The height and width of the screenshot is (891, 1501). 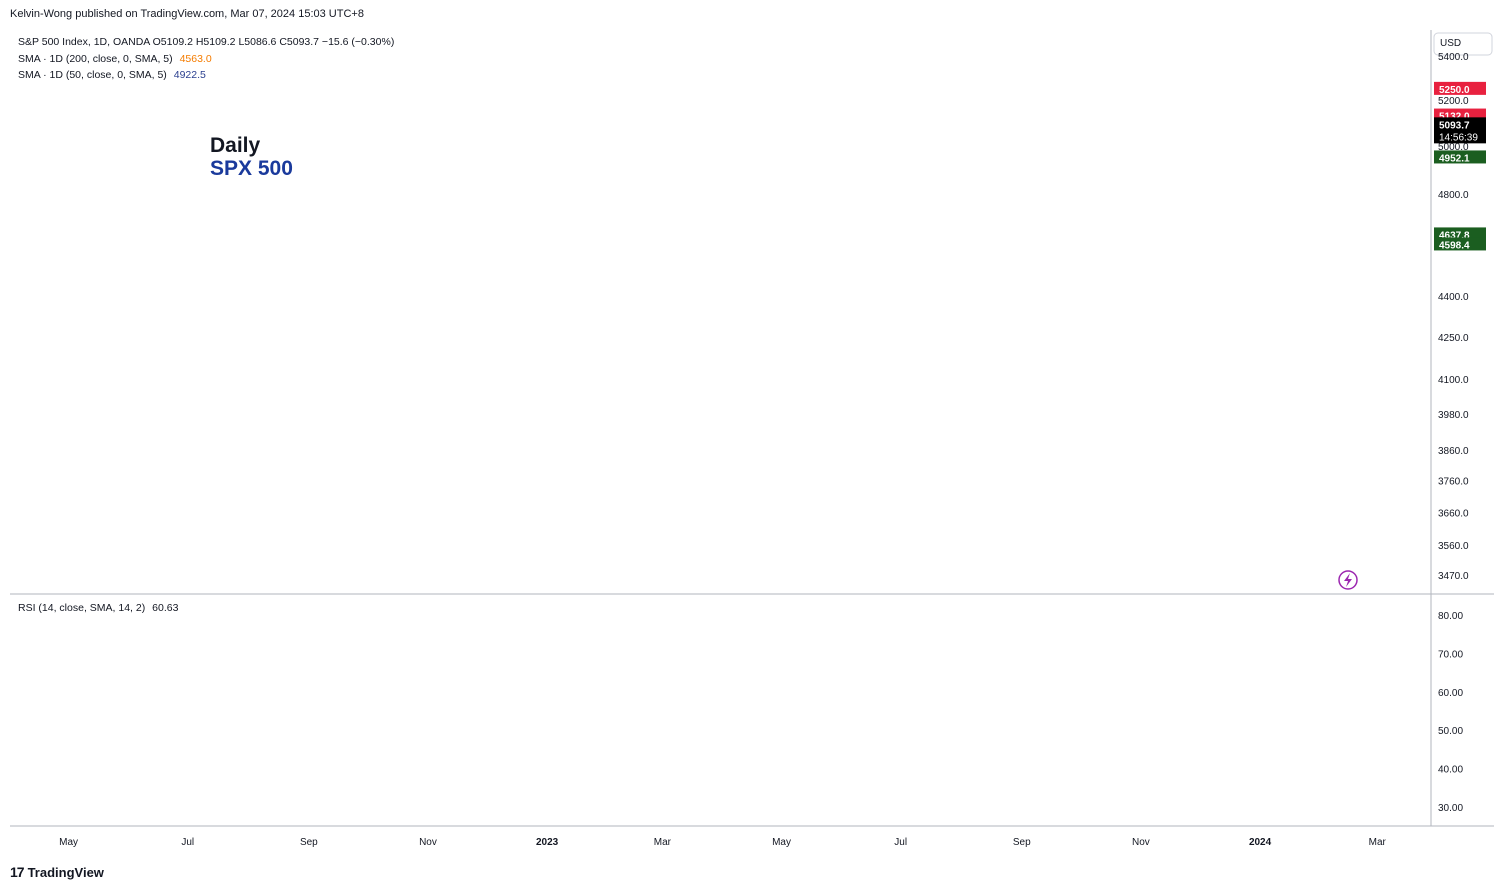 What do you see at coordinates (1453, 338) in the screenshot?
I see `price-tick-label: 4250.0` at bounding box center [1453, 338].